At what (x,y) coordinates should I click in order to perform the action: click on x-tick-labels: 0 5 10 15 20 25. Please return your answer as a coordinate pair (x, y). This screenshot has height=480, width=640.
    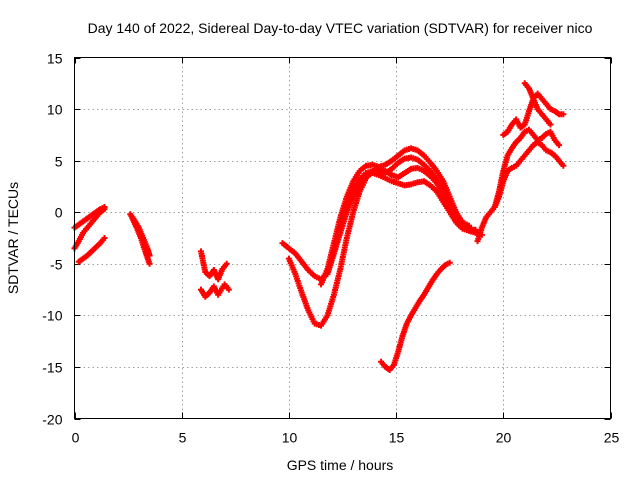
    Looking at the image, I should click on (346, 438).